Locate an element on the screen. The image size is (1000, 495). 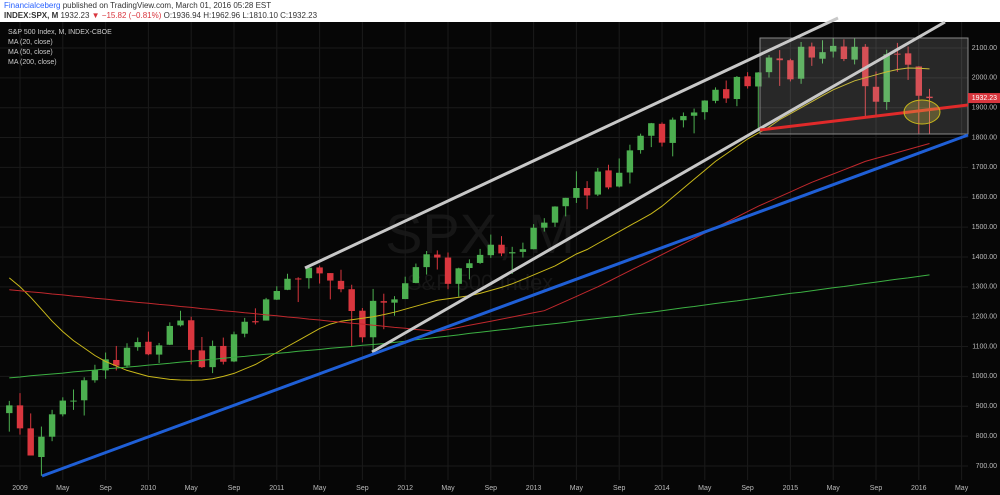
legend-title: S&P 500 Index, M, INDEX-CBOE is located at coordinates (60, 32).